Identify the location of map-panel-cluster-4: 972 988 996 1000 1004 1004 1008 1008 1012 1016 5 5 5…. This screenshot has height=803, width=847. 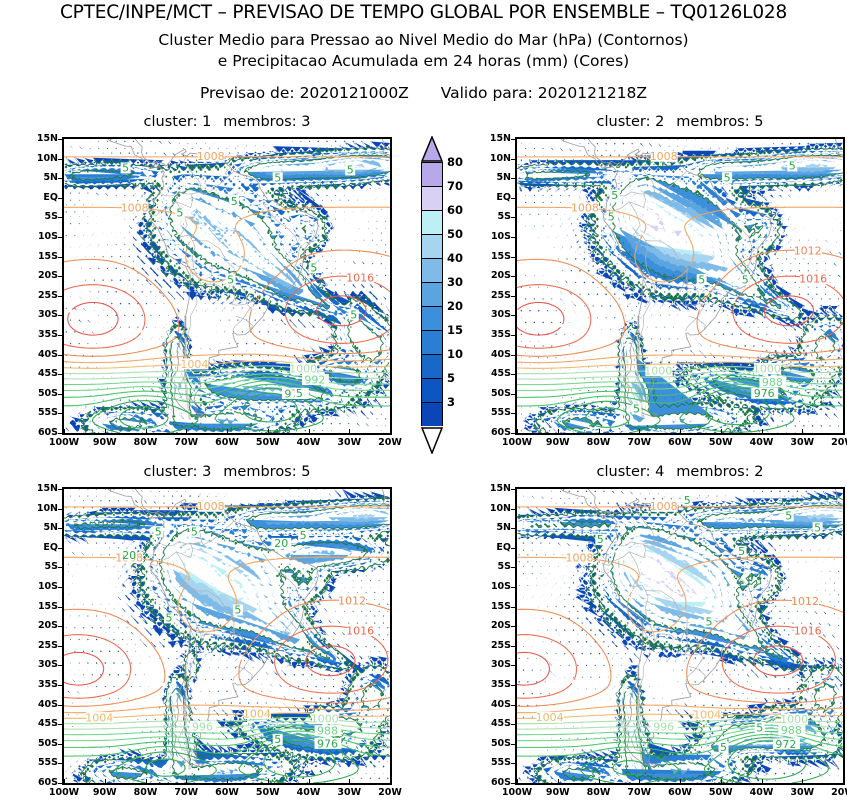
(680, 636).